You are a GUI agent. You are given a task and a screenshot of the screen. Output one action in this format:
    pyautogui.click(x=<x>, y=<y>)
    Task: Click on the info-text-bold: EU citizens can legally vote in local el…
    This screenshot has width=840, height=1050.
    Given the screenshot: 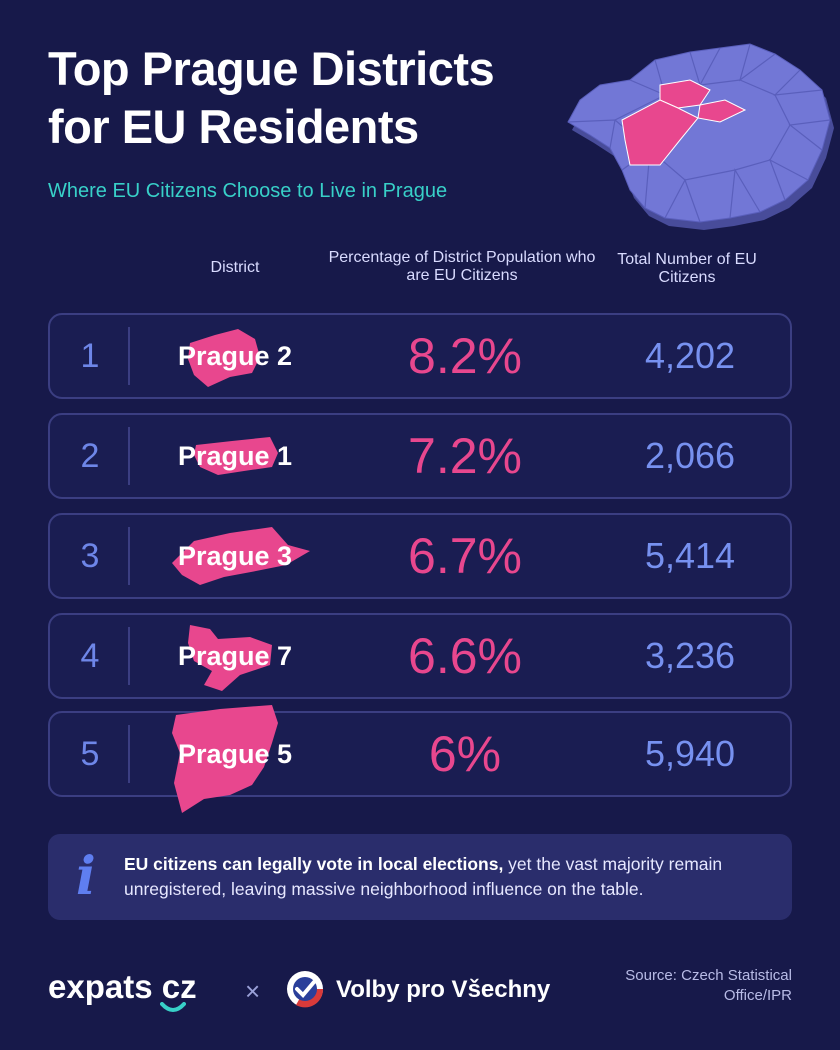 What is the action you would take?
    pyautogui.click(x=314, y=864)
    